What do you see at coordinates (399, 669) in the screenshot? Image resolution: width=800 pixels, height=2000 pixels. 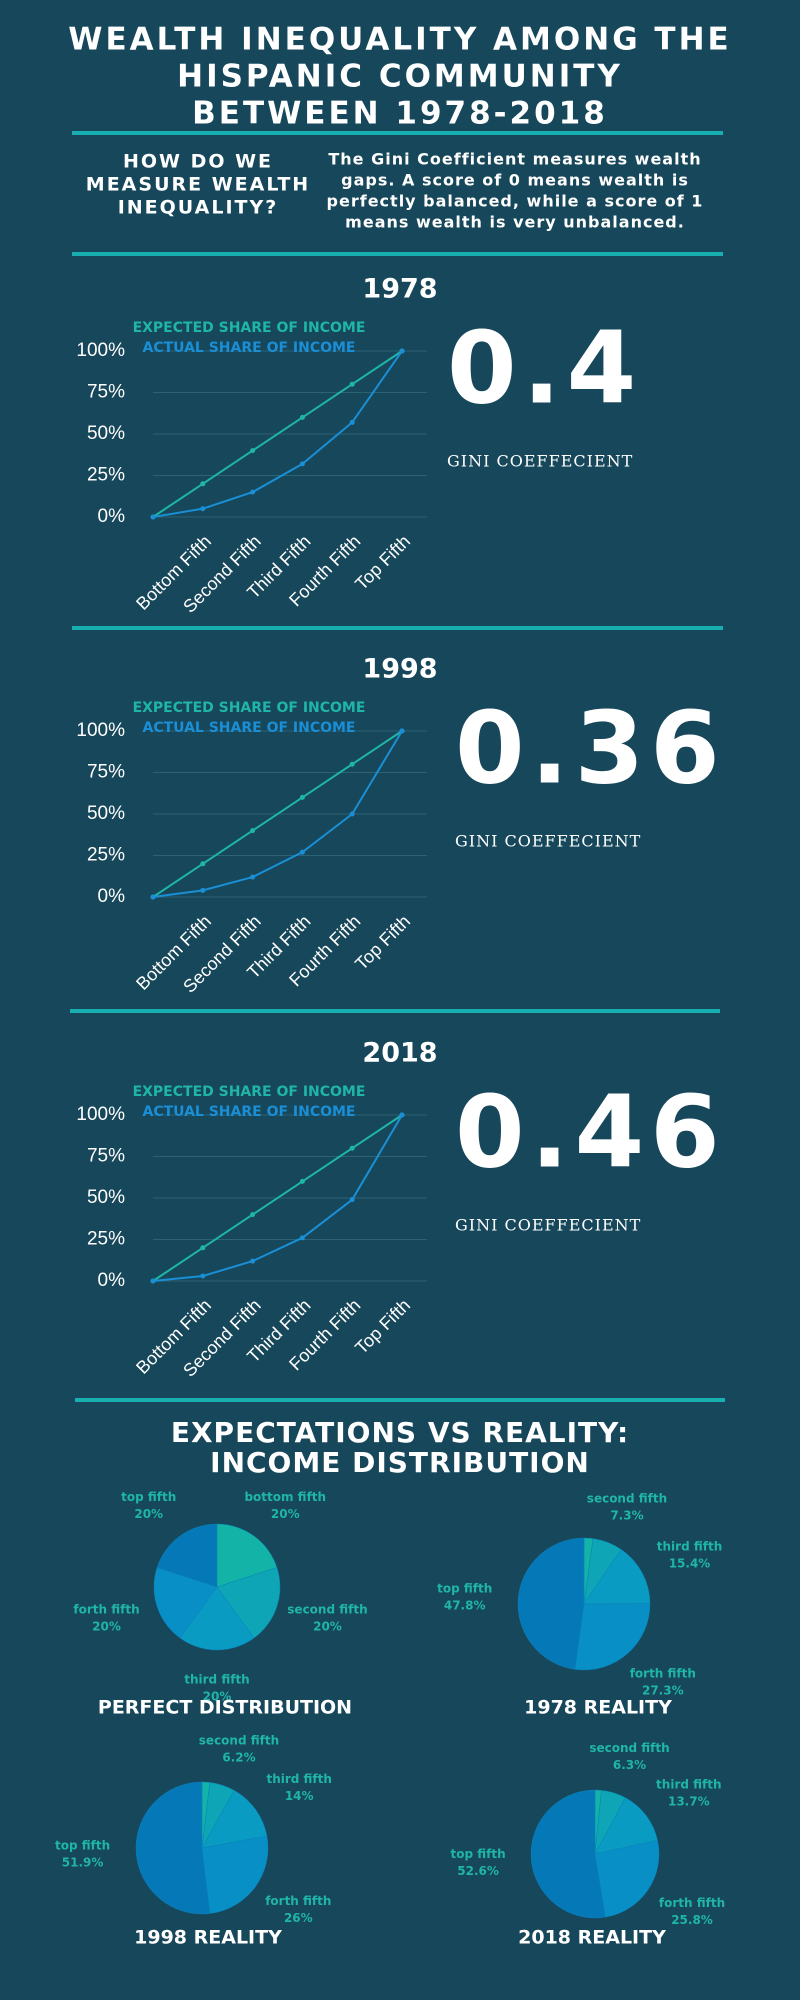 I see `chart-title: 1998` at bounding box center [399, 669].